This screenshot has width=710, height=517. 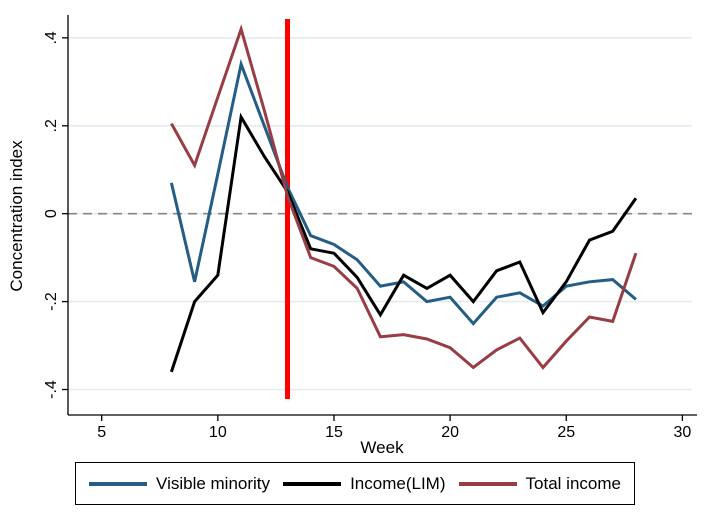 I want to click on legend: Visible minority Income(LIM) Total income, so click(x=355, y=483).